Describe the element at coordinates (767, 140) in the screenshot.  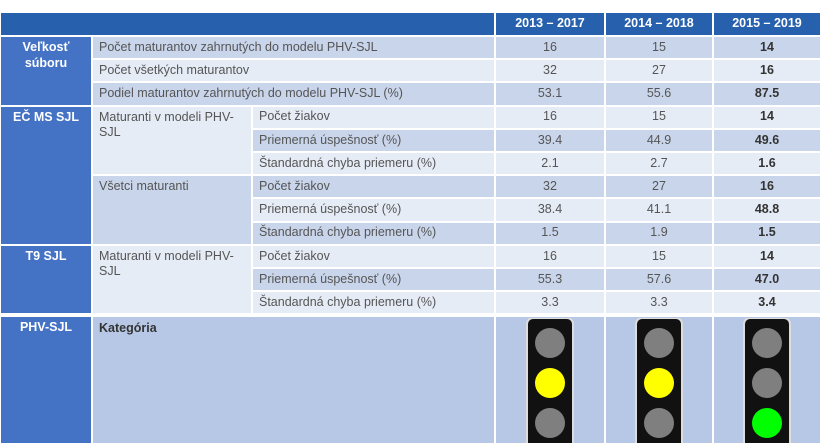
I see `value: 49.6` at that location.